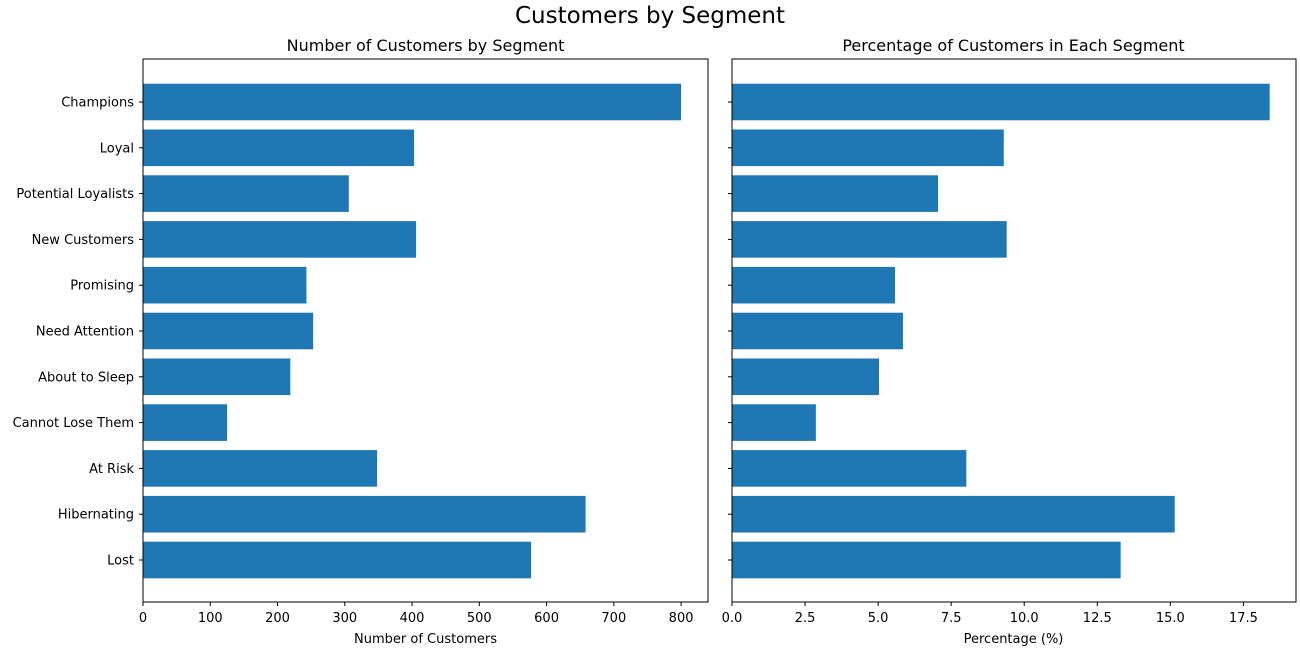 The width and height of the screenshot is (1300, 650). I want to click on left-chart-ytick-label: At Risk, so click(111, 469).